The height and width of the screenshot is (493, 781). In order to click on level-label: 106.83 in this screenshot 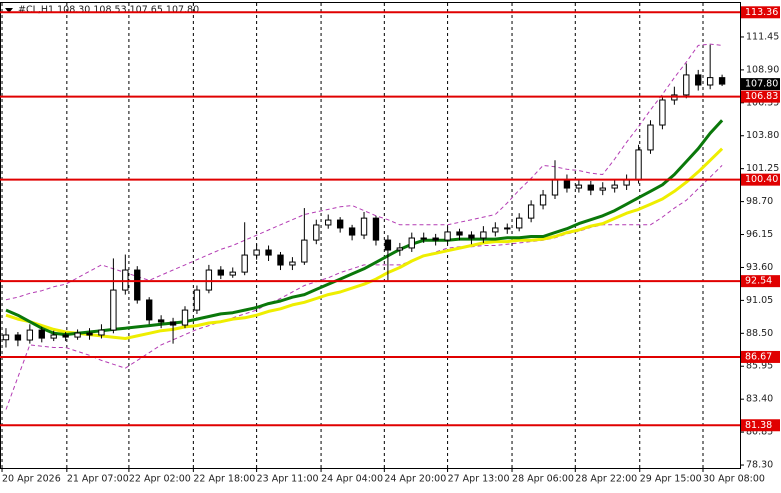, I will do `click(761, 96)`.